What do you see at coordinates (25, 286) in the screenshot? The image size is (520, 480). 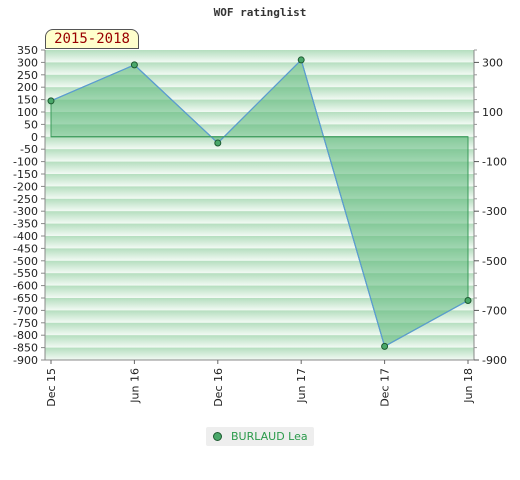 I see `y-left-tick-label: -600` at bounding box center [25, 286].